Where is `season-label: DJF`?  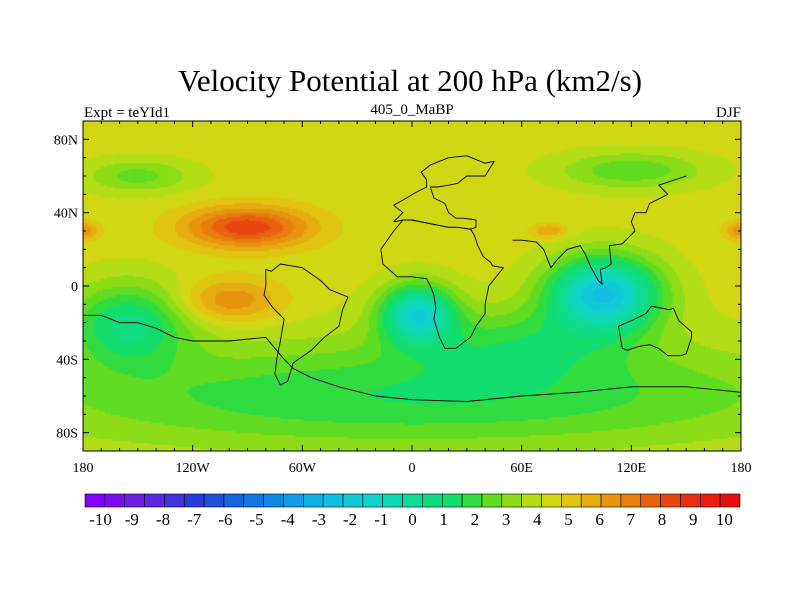 season-label: DJF is located at coordinates (728, 113).